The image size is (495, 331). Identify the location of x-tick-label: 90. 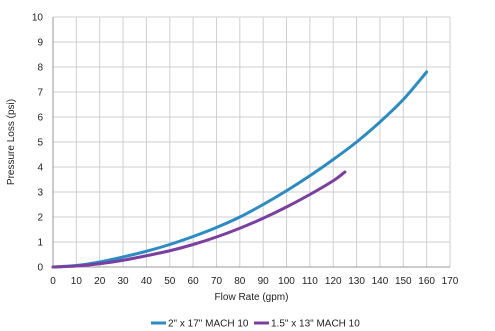
(264, 281).